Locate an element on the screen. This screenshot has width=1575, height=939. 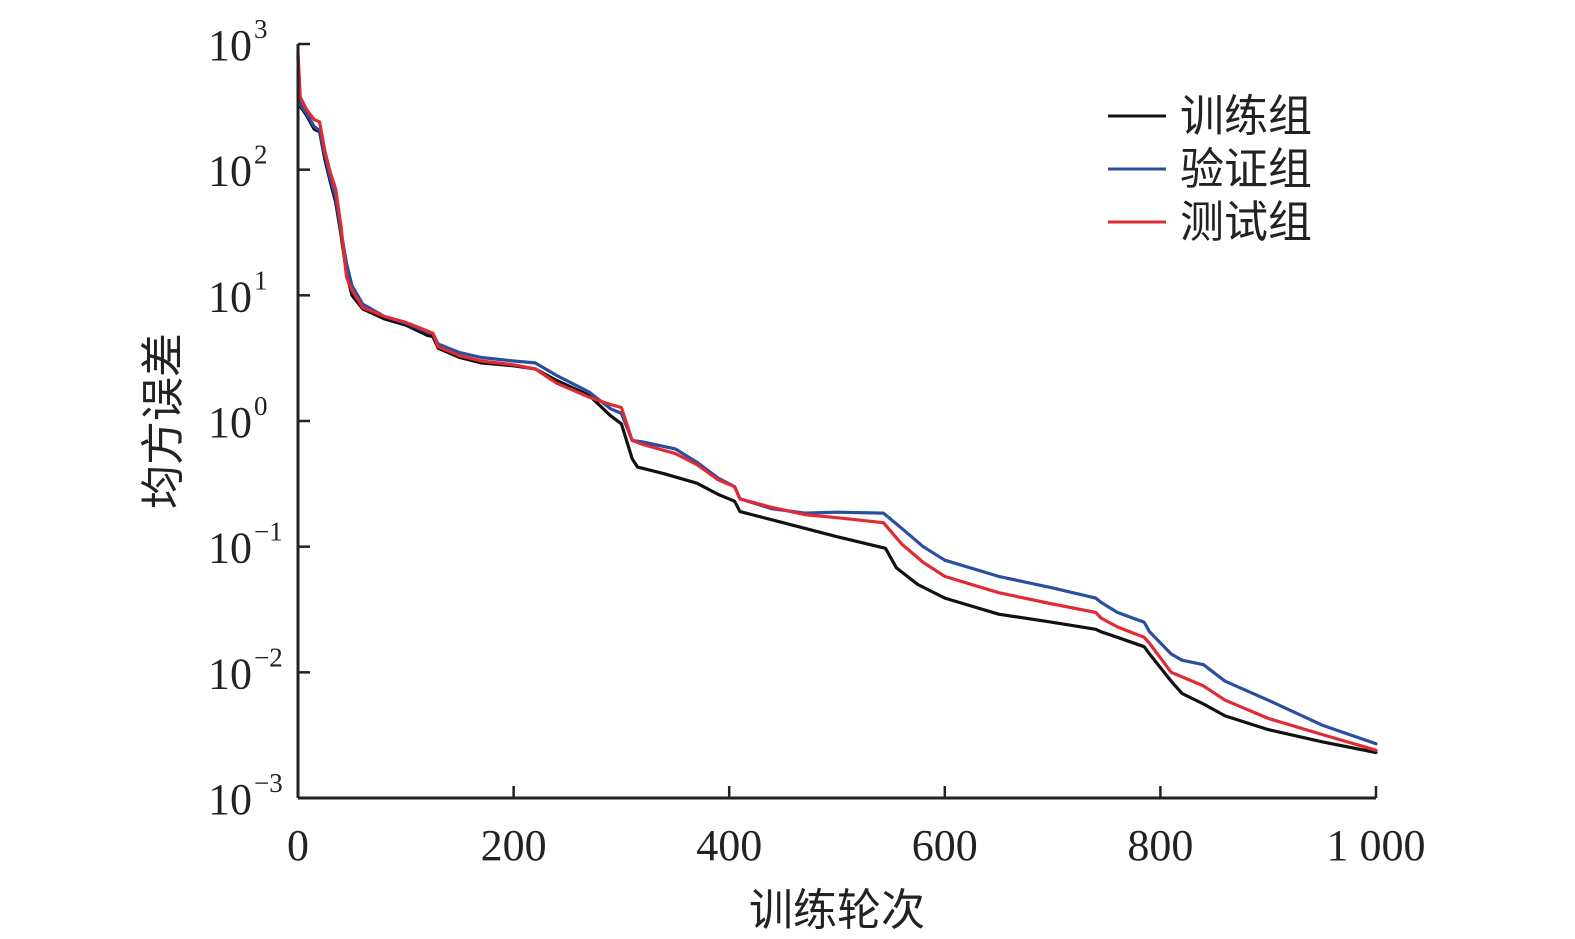
x-axis-label: 训练轮次 is located at coordinates (837, 910).